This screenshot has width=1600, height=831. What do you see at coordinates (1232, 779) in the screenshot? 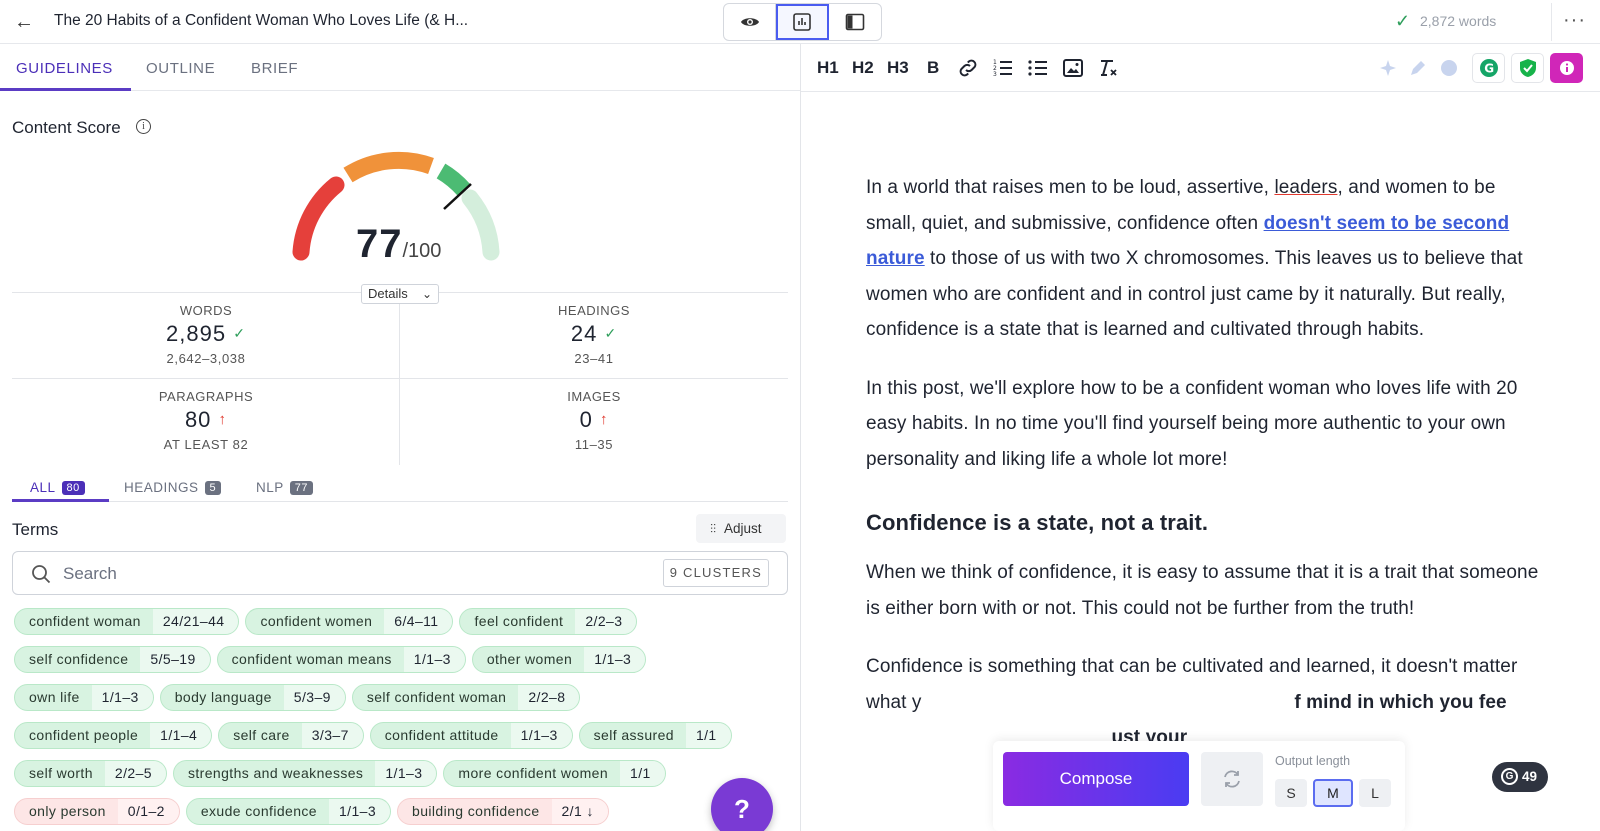
I see `regenerate-button` at bounding box center [1232, 779].